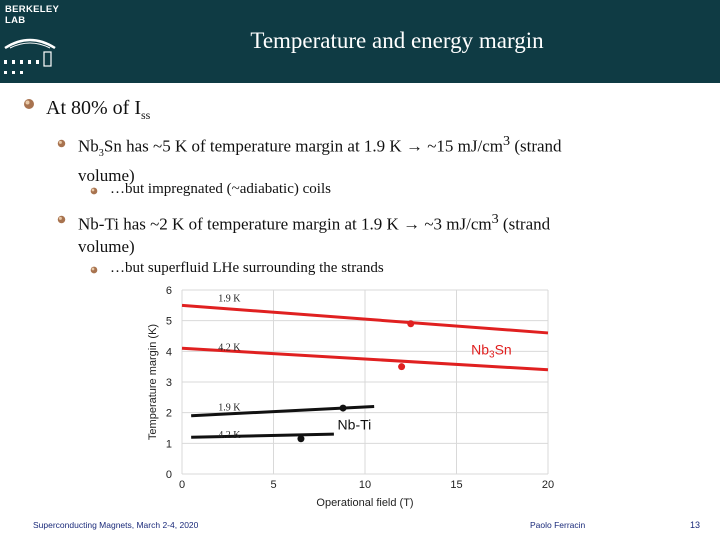  Describe the element at coordinates (220, 189) in the screenshot. I see `bullet-impregnated-coils: …but impregnated (~adiabatic) coils` at that location.